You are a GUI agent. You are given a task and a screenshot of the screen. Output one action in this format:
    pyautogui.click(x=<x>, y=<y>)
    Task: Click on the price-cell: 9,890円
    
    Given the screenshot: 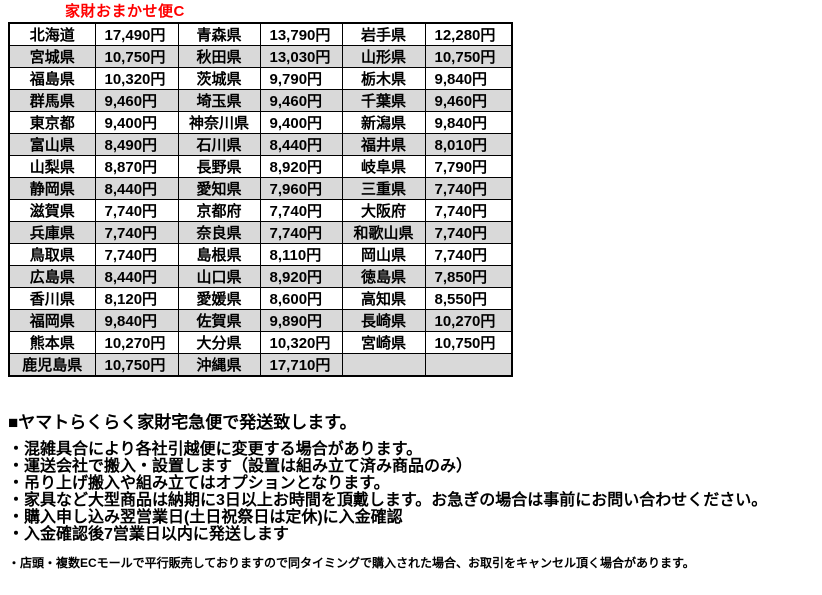 What is the action you would take?
    pyautogui.click(x=301, y=320)
    